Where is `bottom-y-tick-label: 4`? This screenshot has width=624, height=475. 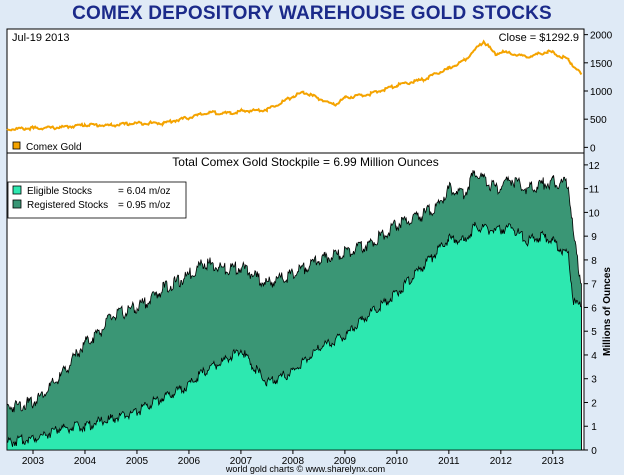
bottom-y-tick-label: 4 is located at coordinates (594, 356).